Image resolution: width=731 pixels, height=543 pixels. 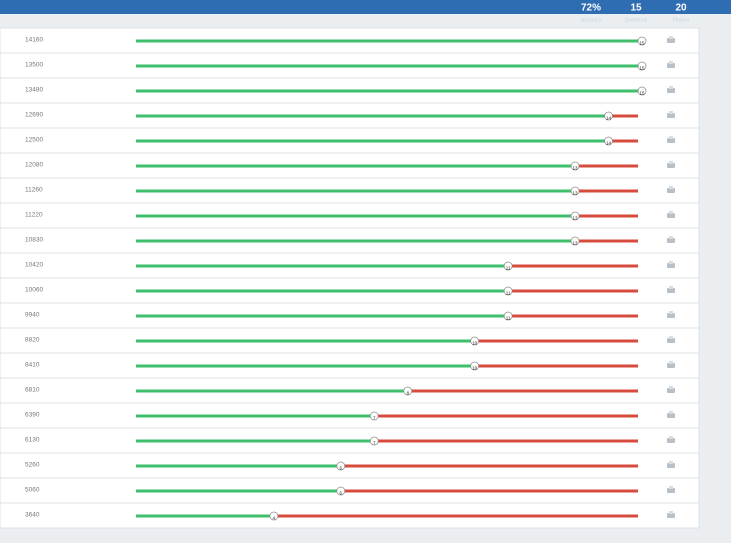 What do you see at coordinates (34, 190) in the screenshot?
I see `score: 11260` at bounding box center [34, 190].